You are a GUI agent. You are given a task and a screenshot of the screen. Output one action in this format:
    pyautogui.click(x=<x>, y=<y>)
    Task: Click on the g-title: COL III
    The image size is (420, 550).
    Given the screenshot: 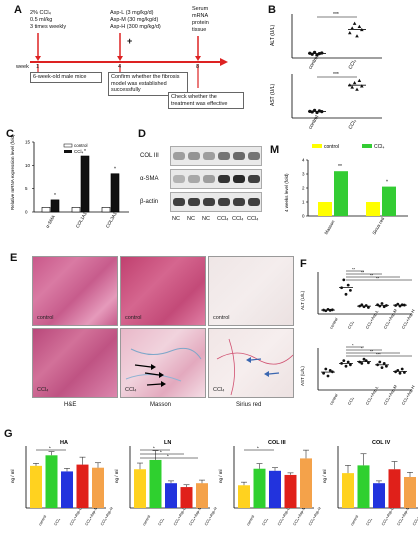 What is the action you would take?
    pyautogui.click(x=277, y=443)
    